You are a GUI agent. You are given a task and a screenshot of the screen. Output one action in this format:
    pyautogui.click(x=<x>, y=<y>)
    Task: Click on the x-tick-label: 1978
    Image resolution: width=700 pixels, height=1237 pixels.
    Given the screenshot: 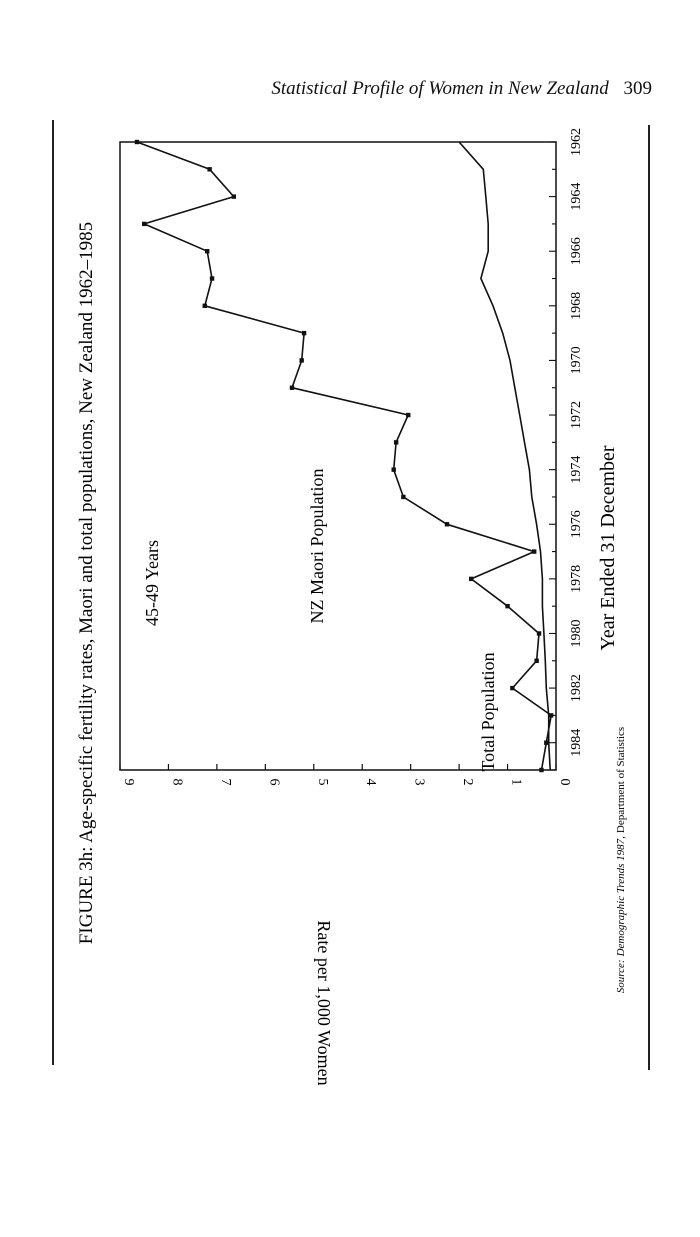 What is the action you would take?
    pyautogui.click(x=576, y=579)
    